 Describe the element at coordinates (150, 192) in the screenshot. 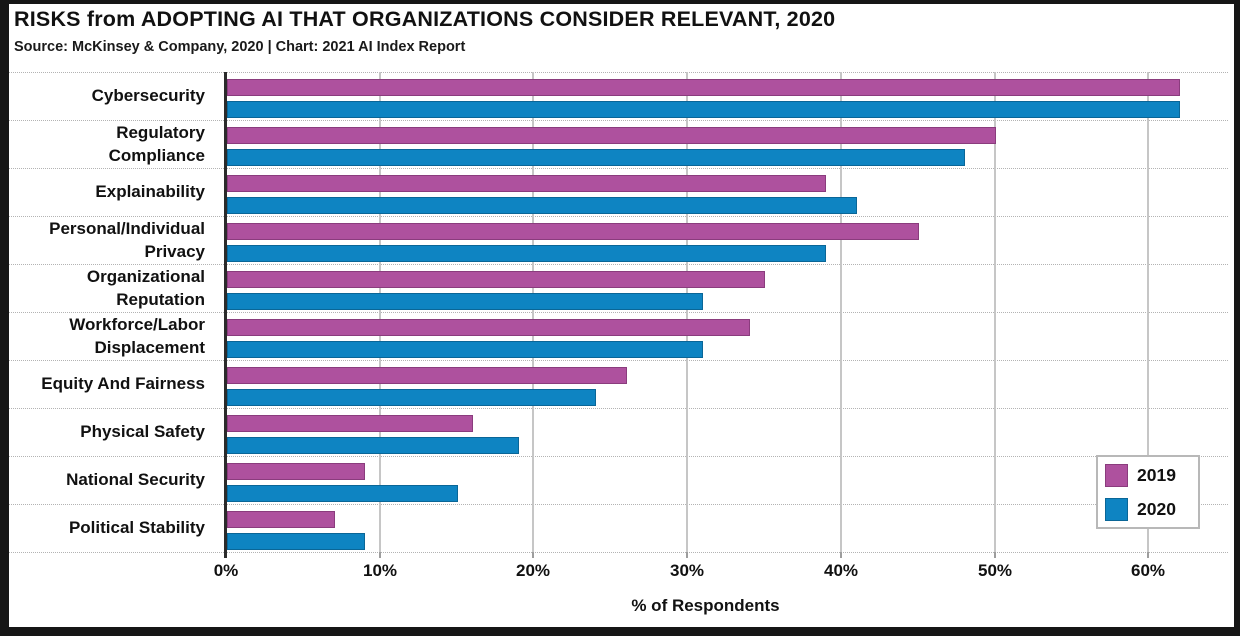

I see `category-label: Explainability` at that location.